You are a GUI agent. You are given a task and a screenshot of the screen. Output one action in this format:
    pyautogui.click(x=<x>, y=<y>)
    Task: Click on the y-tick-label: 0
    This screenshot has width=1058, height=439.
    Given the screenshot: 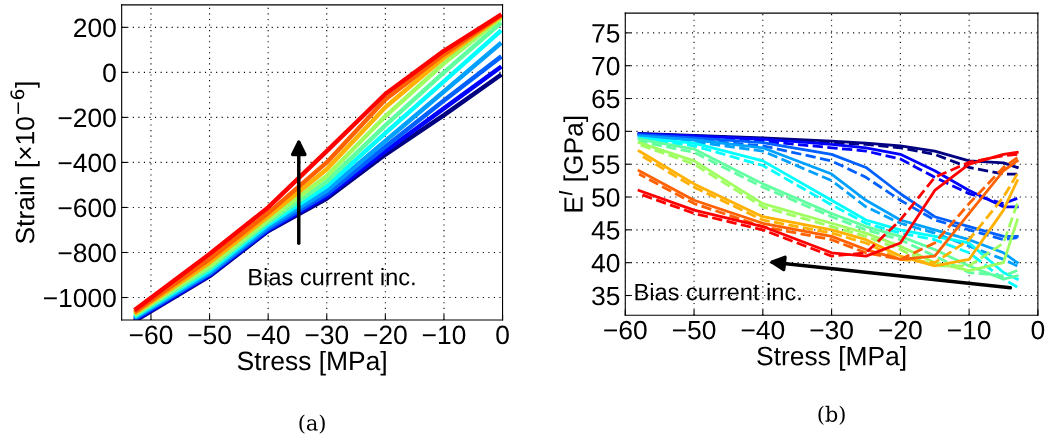 What is the action you would take?
    pyautogui.click(x=109, y=73)
    